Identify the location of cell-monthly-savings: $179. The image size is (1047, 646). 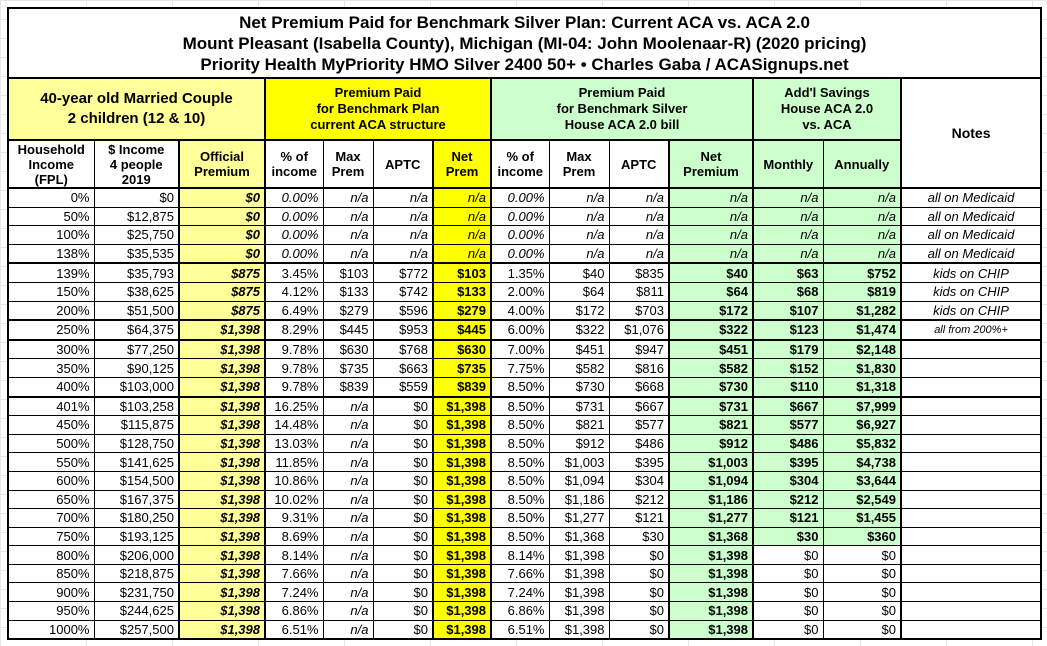
(788, 349).